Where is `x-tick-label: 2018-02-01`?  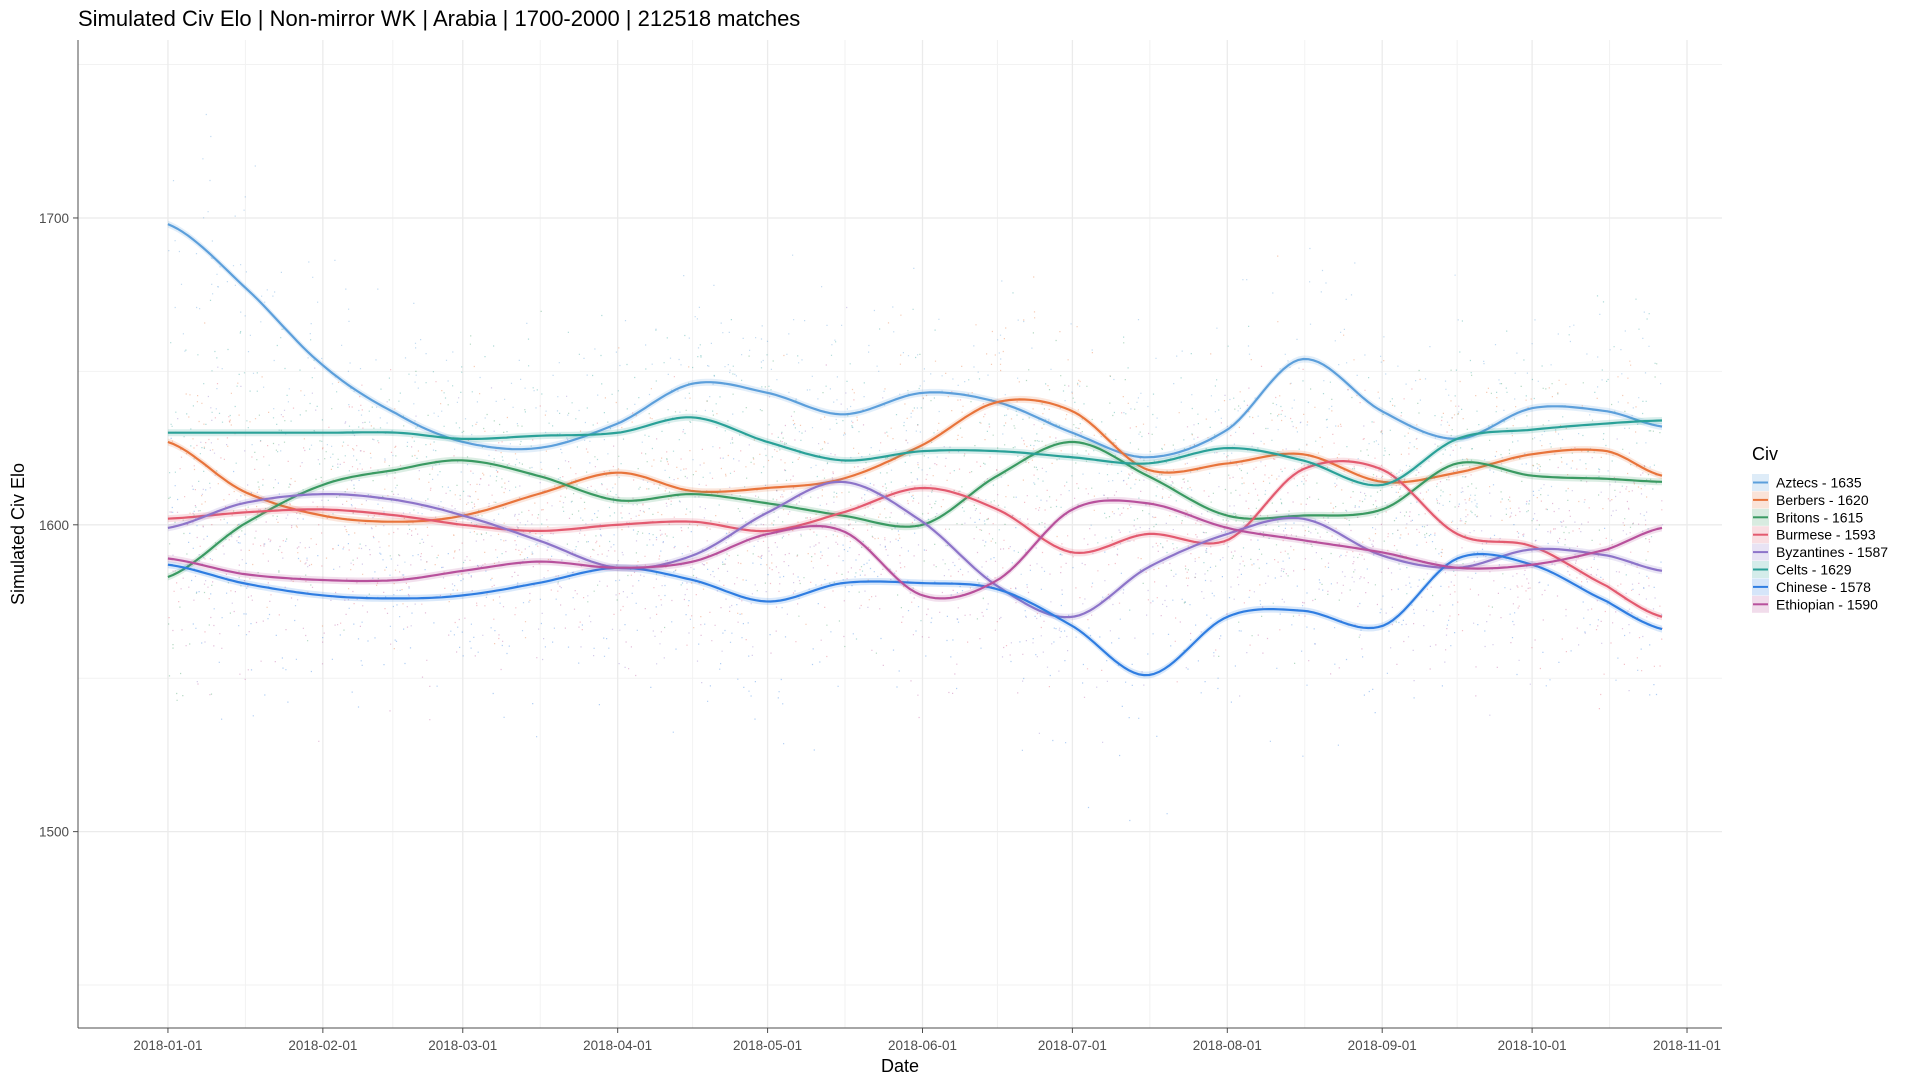
x-tick-label: 2018-02-01 is located at coordinates (322, 1045).